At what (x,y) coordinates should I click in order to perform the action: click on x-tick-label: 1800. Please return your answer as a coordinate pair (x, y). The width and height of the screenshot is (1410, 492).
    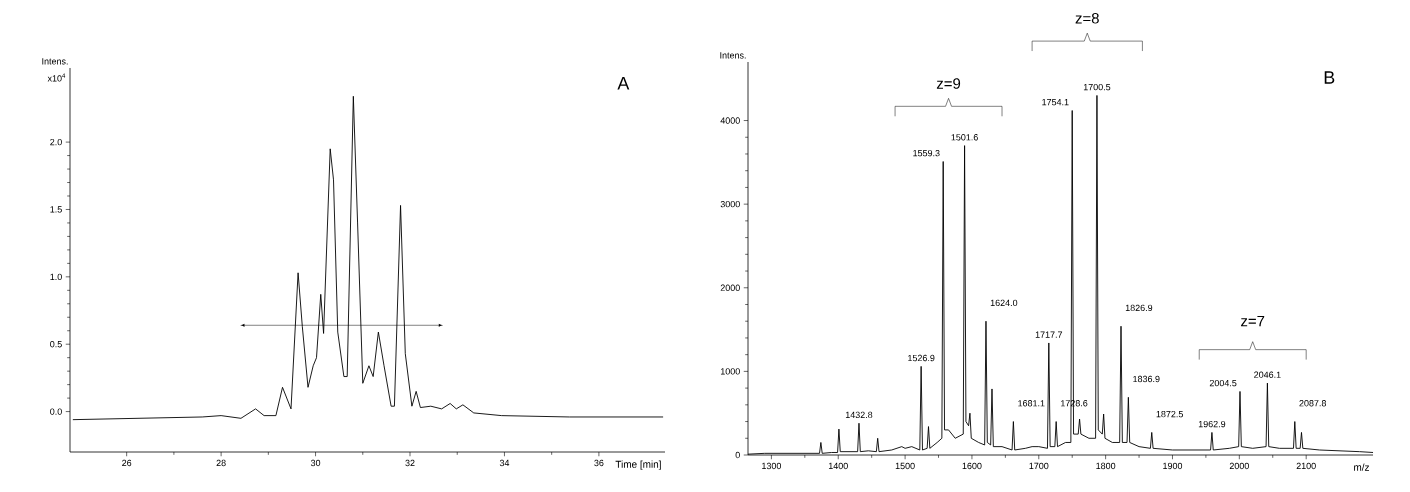
    Looking at the image, I should click on (1106, 466).